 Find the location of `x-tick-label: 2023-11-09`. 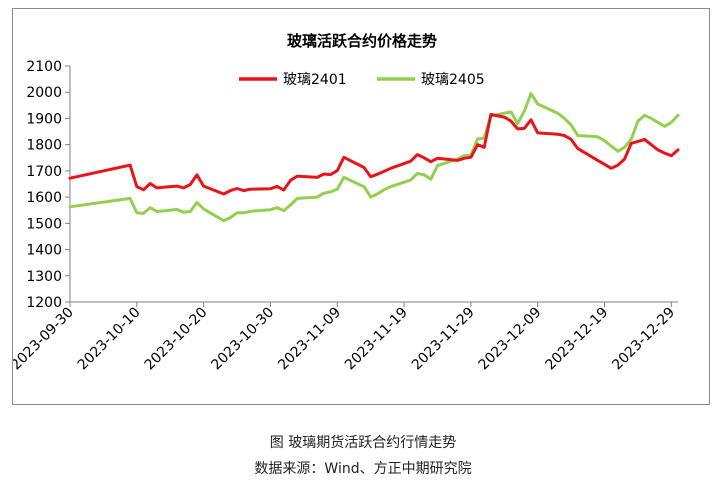

x-tick-label: 2023-11-09 is located at coordinates (309, 339).